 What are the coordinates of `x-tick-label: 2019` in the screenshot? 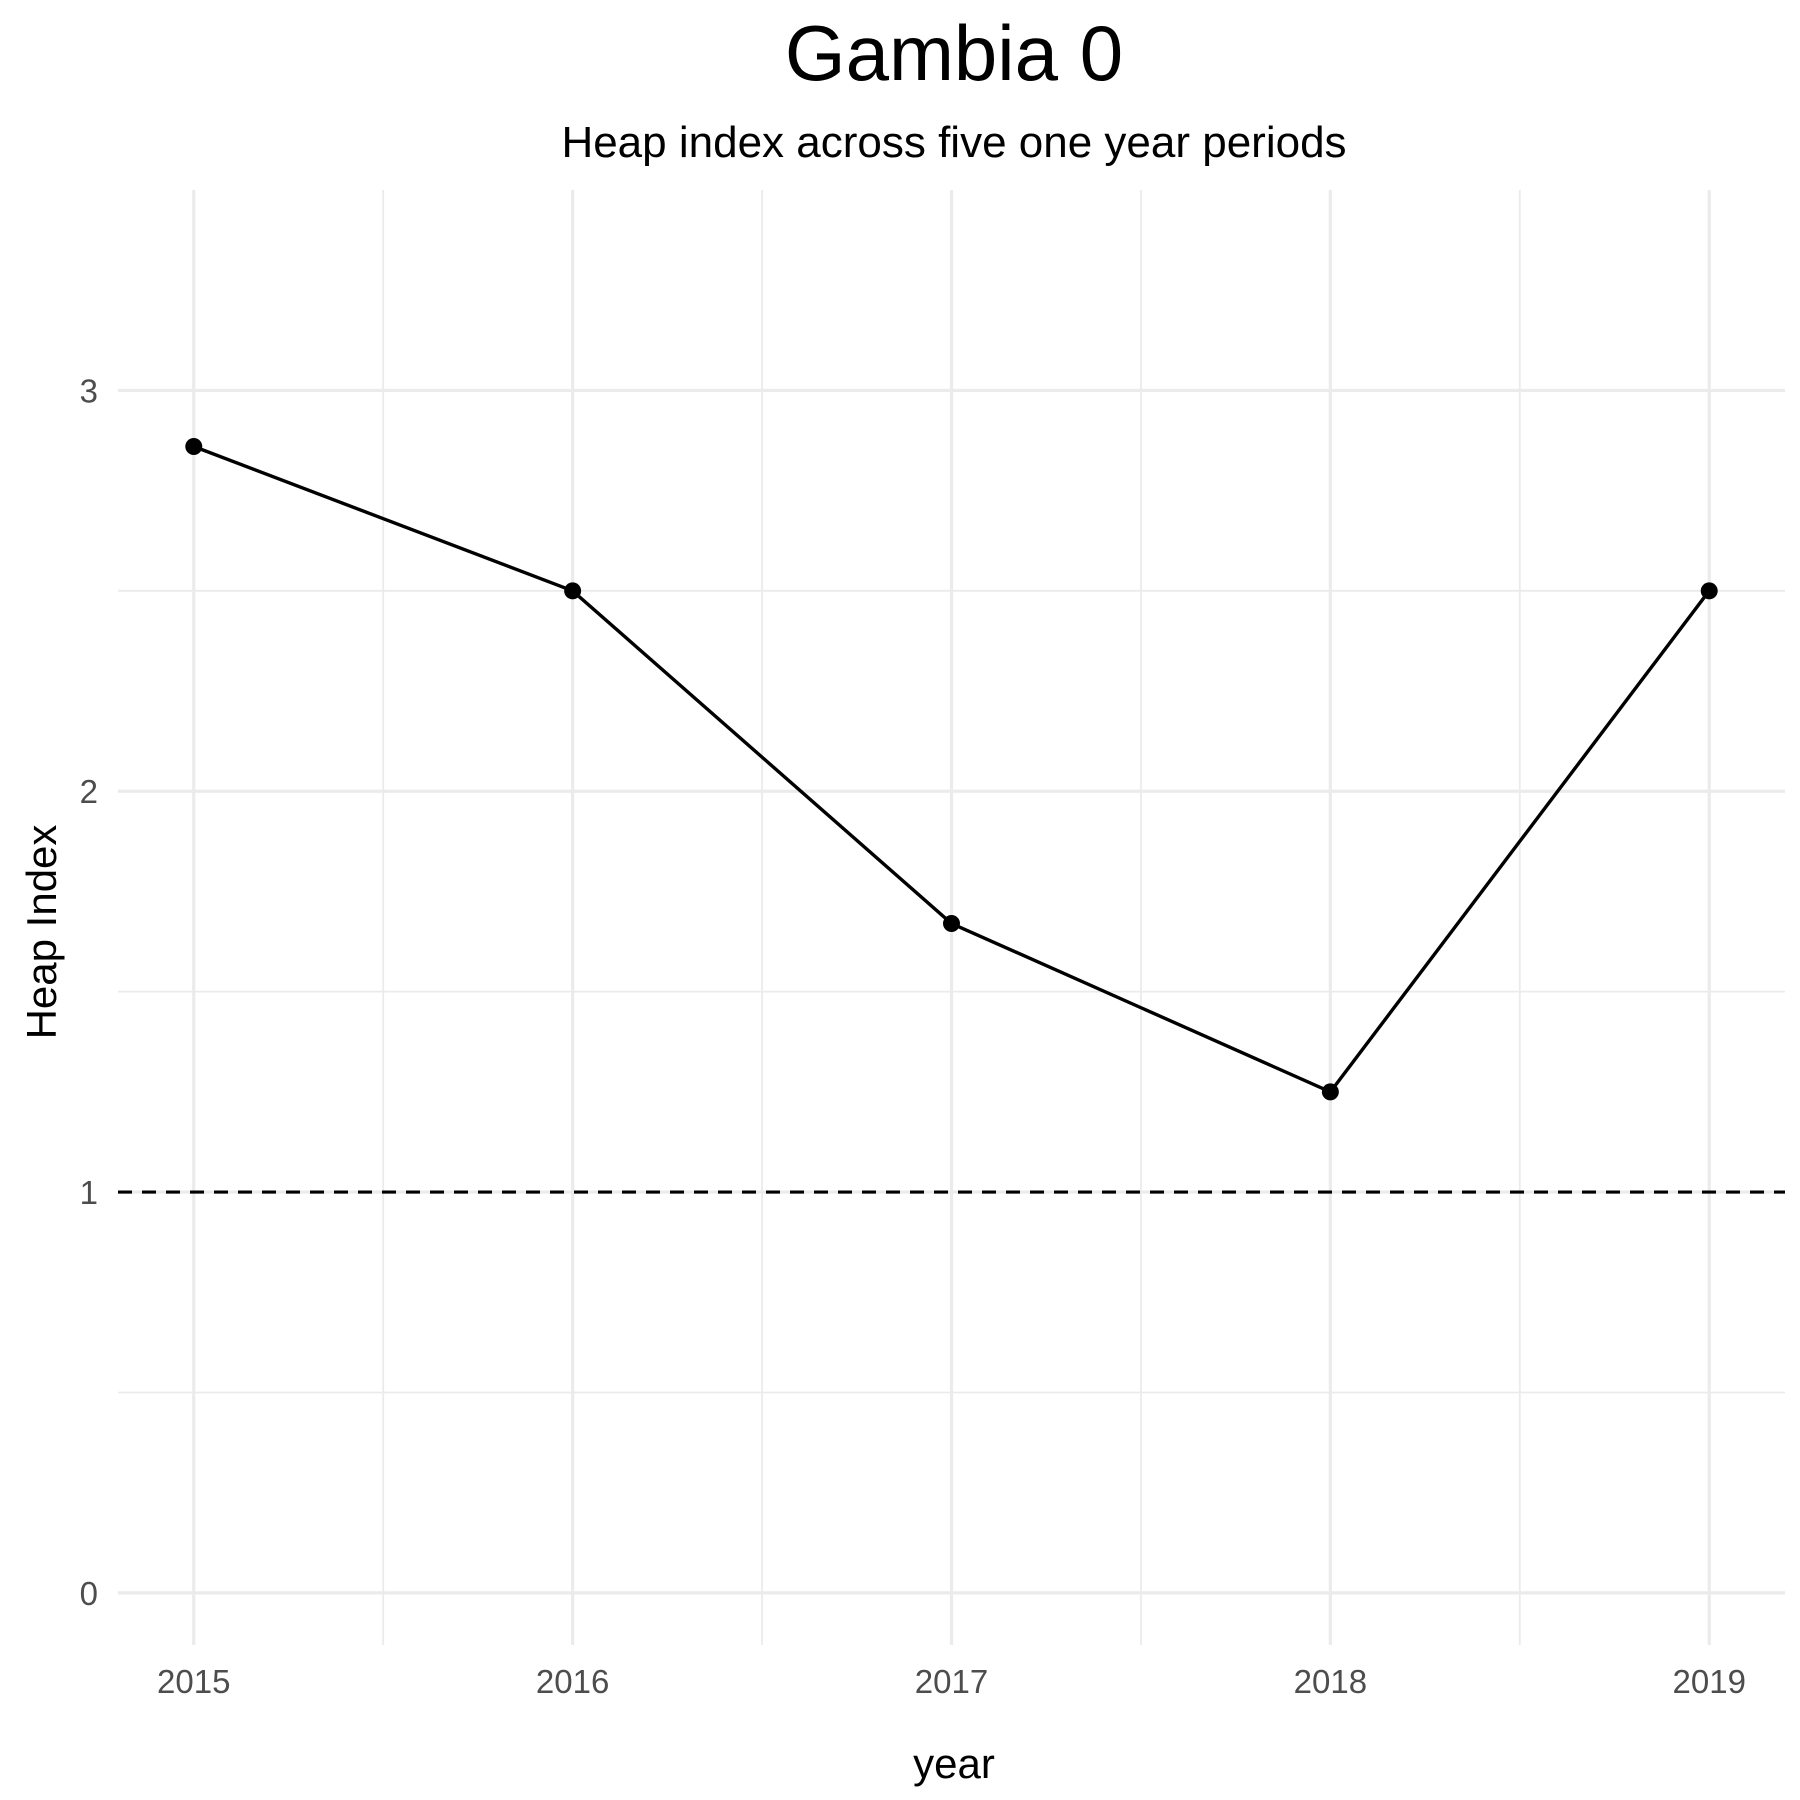 It's located at (1709, 1681).